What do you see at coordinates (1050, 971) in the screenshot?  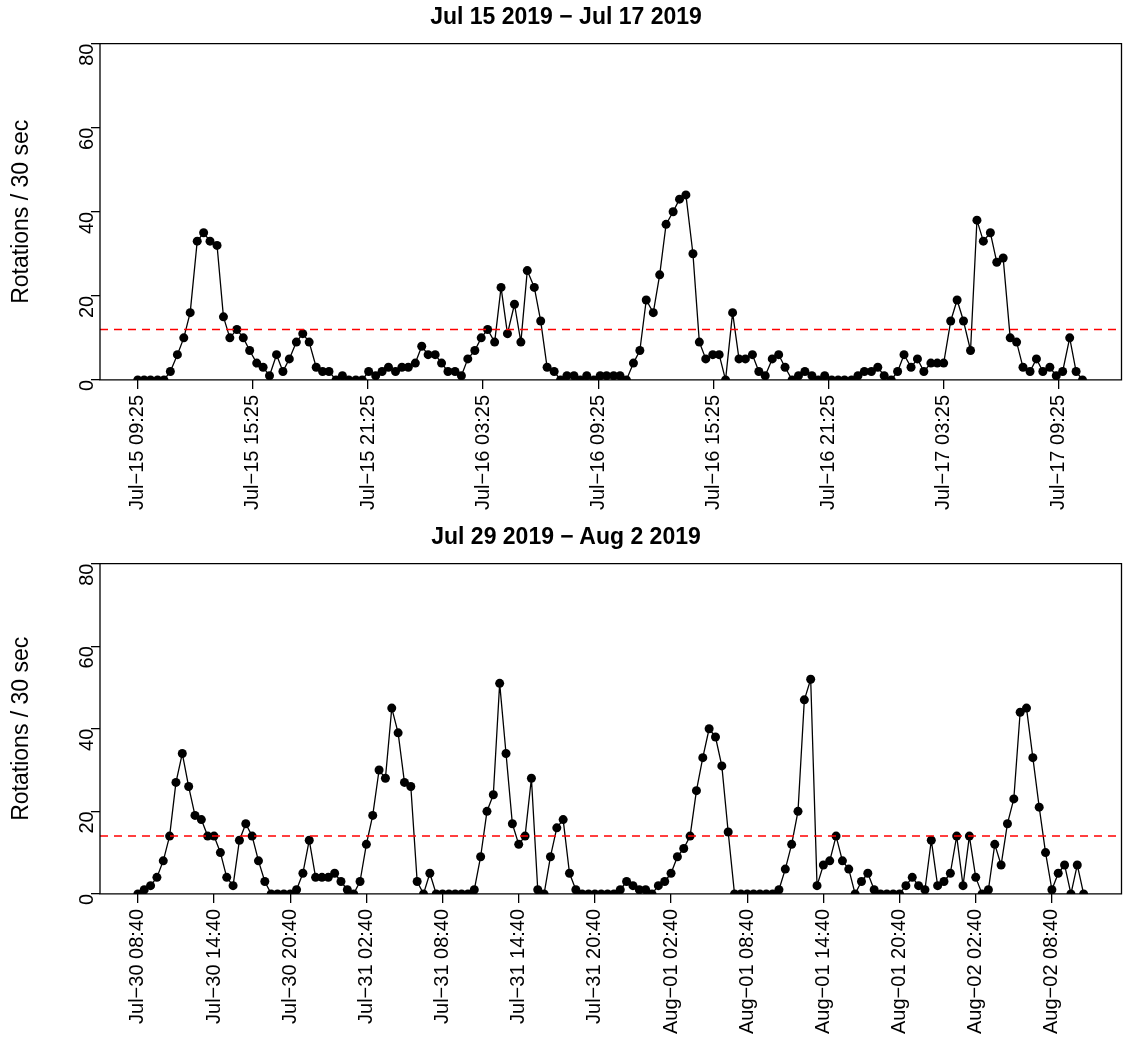 I see `x-tick-label: Aug−02 08:40` at bounding box center [1050, 971].